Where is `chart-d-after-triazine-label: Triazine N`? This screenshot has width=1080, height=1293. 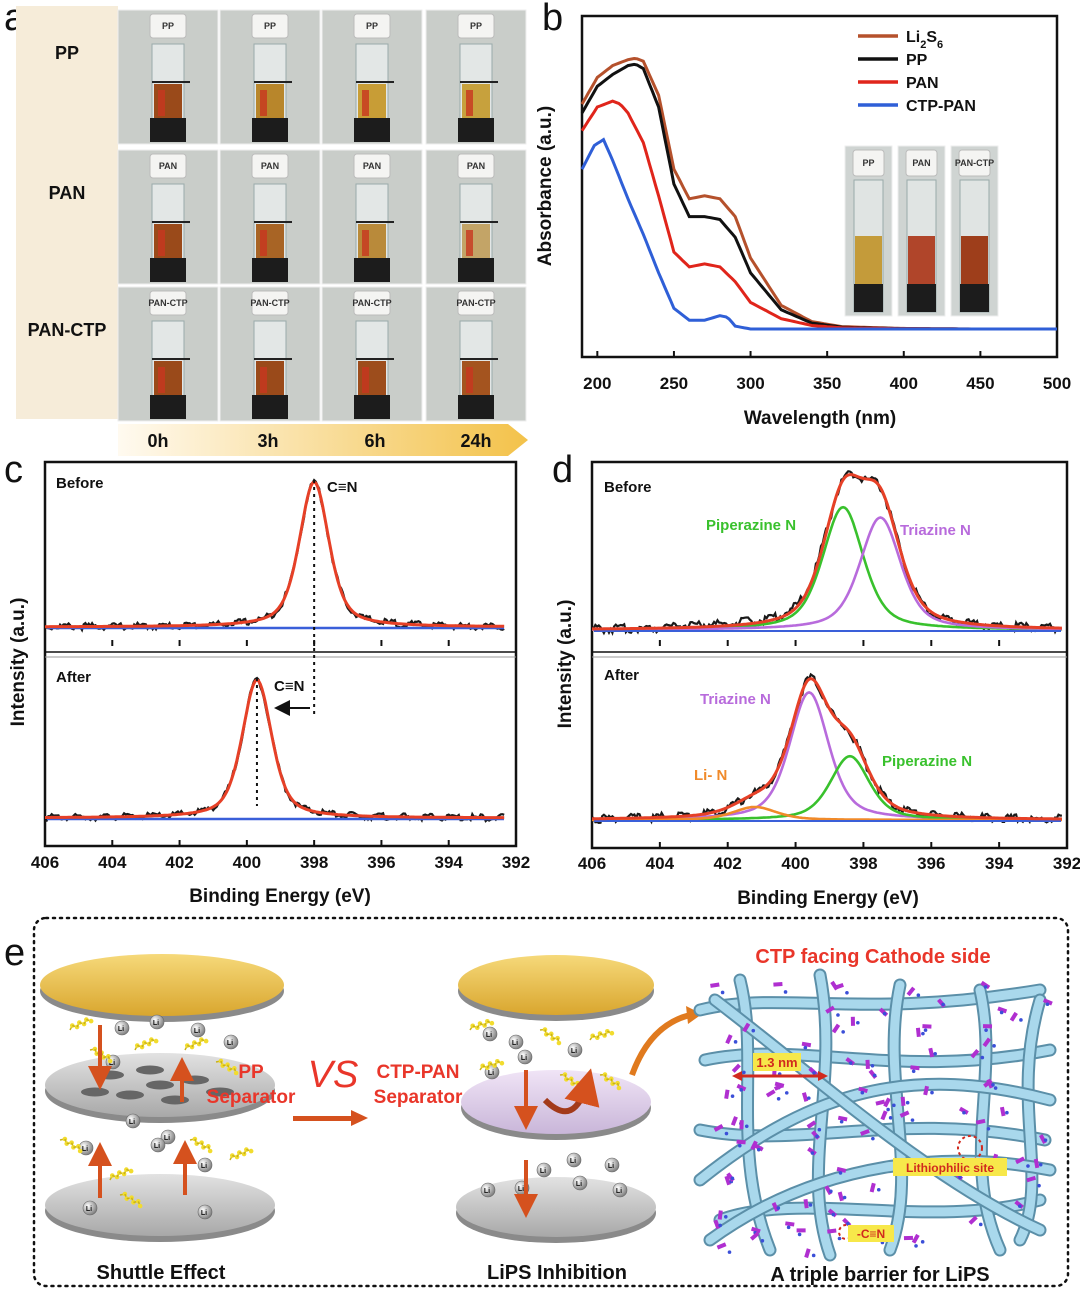
chart-d-after-triazine-label: Triazine N is located at coordinates (735, 699).